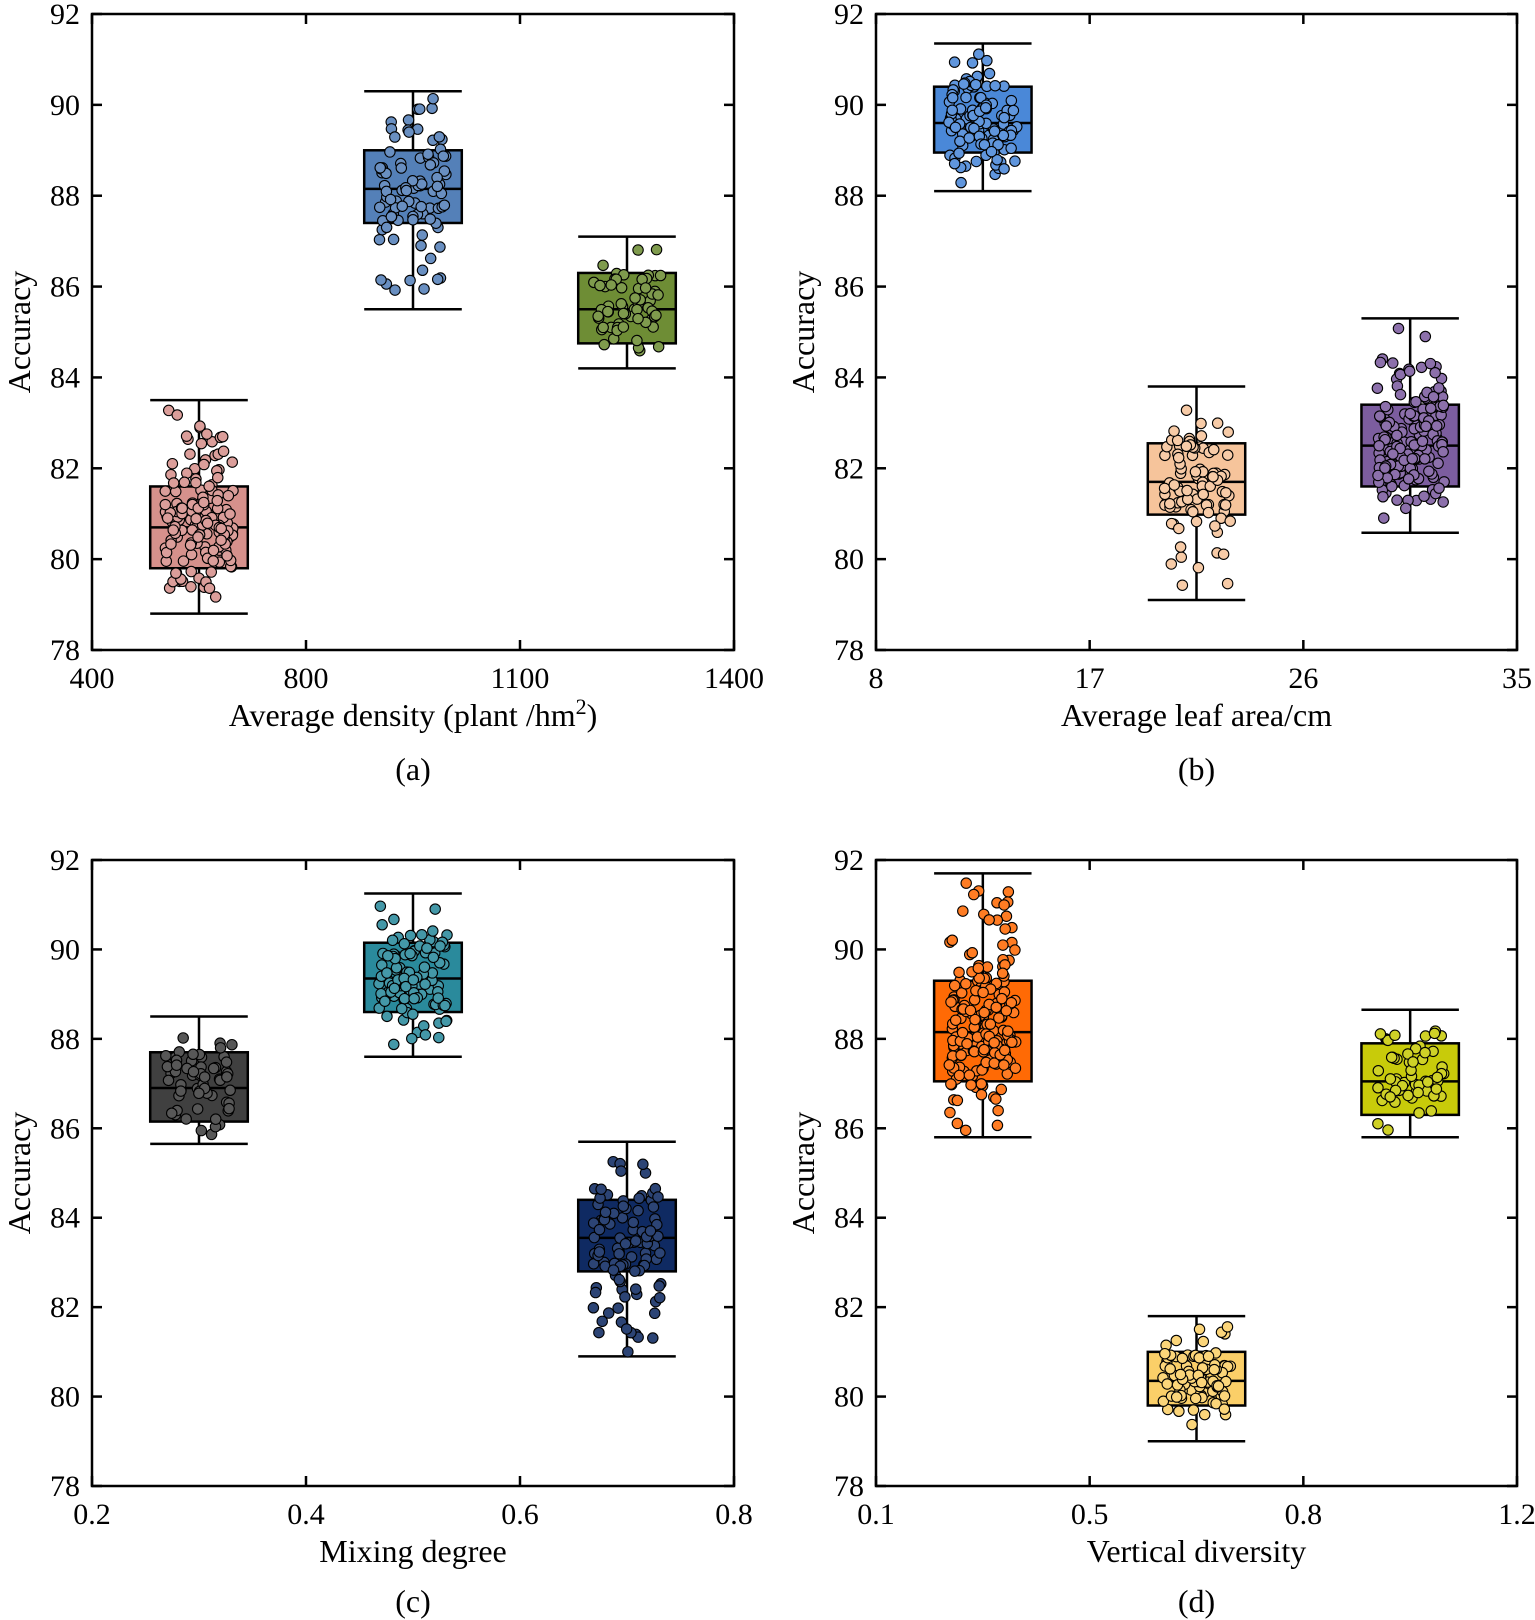 Image resolution: width=1535 pixels, height=1620 pixels. What do you see at coordinates (1196, 1601) in the screenshot?
I see `panel-label: (d)` at bounding box center [1196, 1601].